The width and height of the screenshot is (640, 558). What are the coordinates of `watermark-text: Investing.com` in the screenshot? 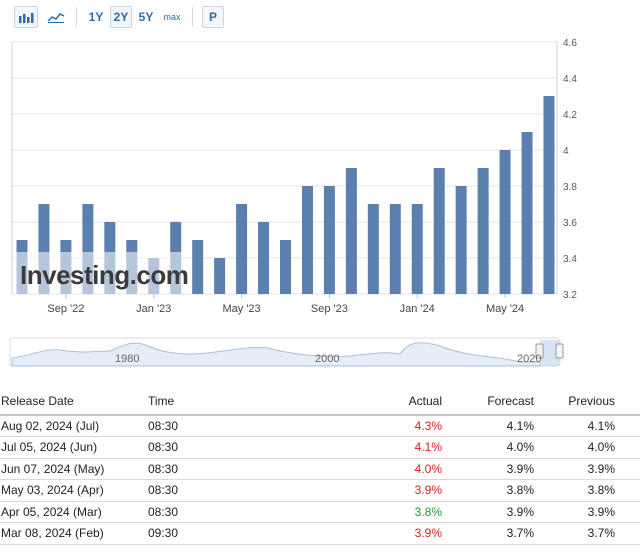 It's located at (104, 275).